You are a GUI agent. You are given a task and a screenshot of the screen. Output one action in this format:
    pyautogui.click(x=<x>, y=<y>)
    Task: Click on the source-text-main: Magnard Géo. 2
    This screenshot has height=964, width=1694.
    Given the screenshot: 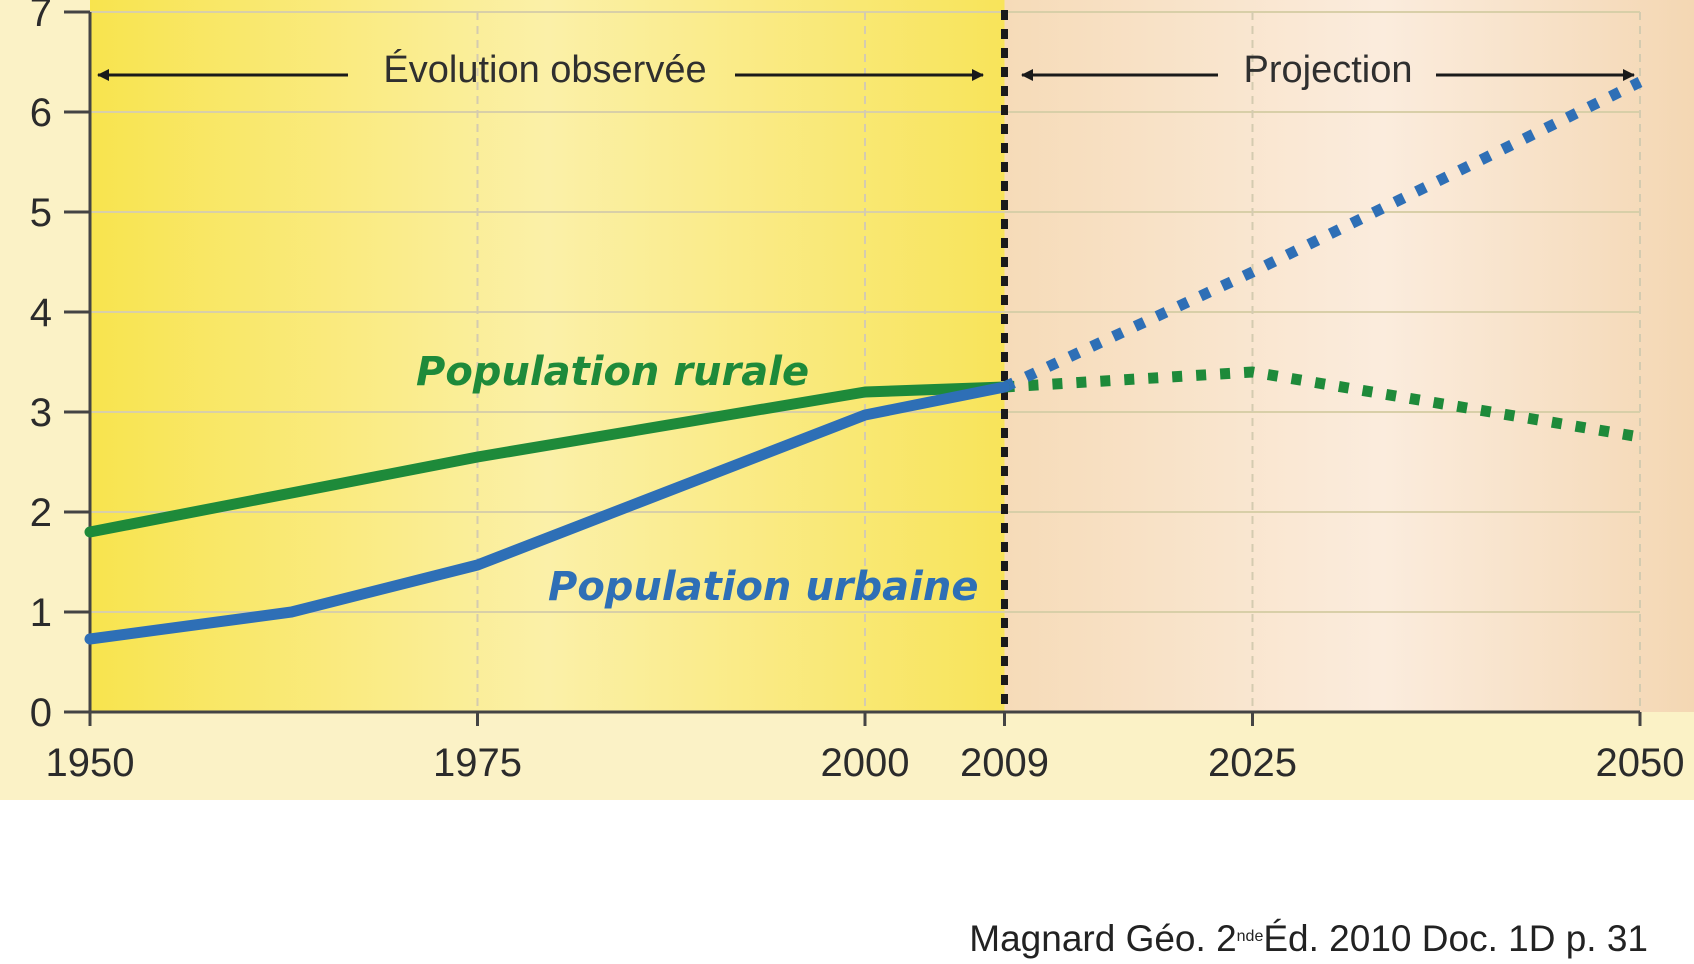 What is the action you would take?
    pyautogui.click(x=1103, y=938)
    